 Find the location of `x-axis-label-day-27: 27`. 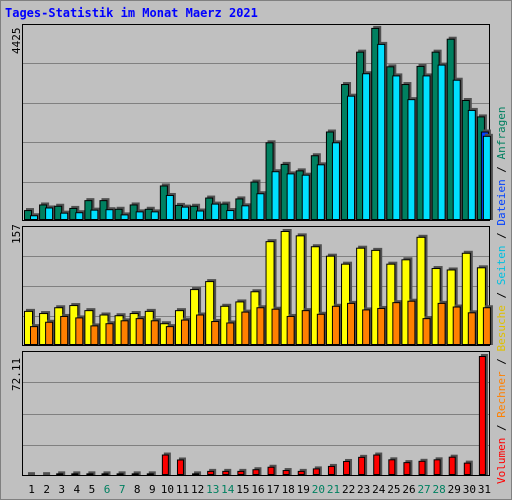

x-axis-label-day-27: 27 is located at coordinates (423, 489).